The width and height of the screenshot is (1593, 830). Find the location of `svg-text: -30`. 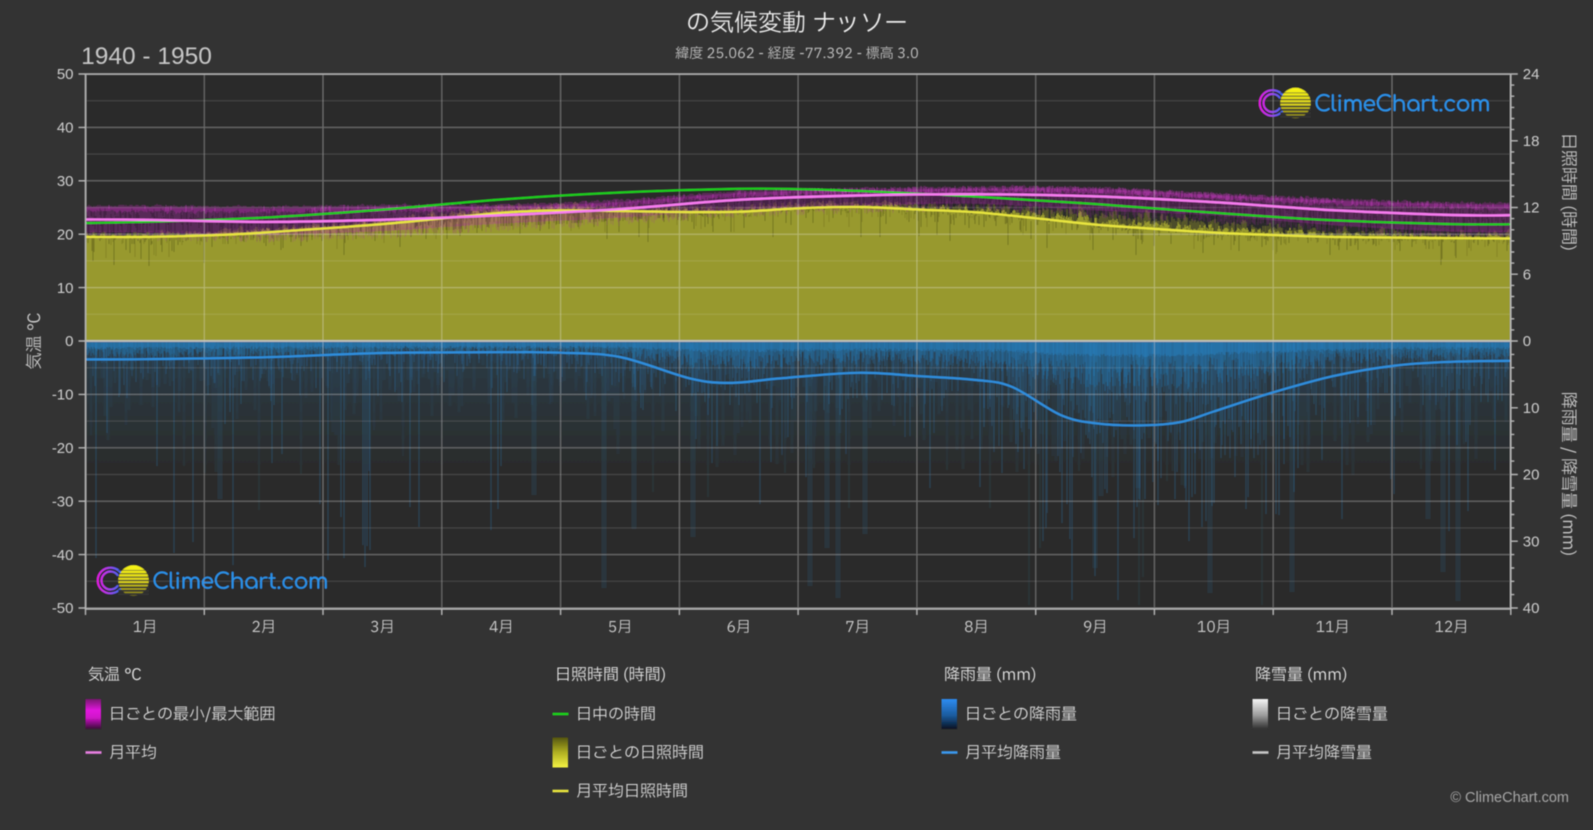

svg-text: -30 is located at coordinates (63, 501).